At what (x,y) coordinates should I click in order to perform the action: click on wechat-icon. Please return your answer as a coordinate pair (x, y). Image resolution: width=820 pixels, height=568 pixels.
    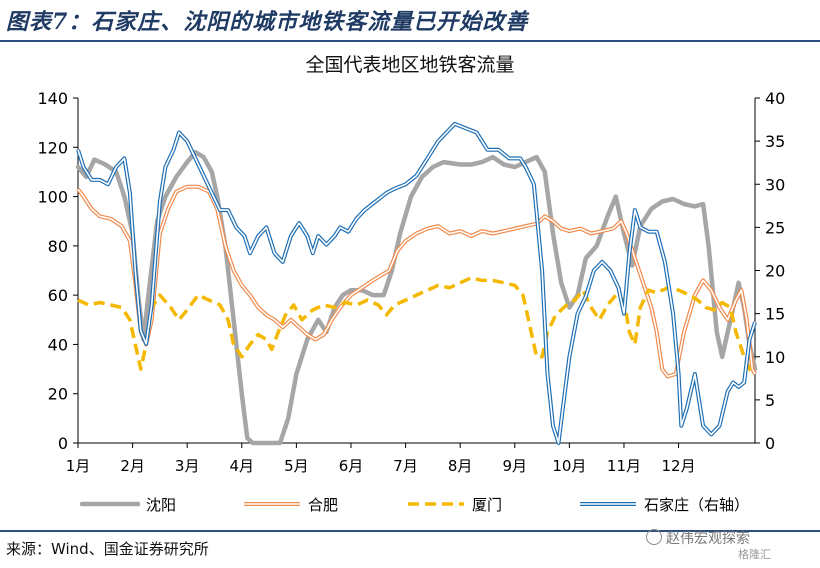
    Looking at the image, I should click on (654, 537).